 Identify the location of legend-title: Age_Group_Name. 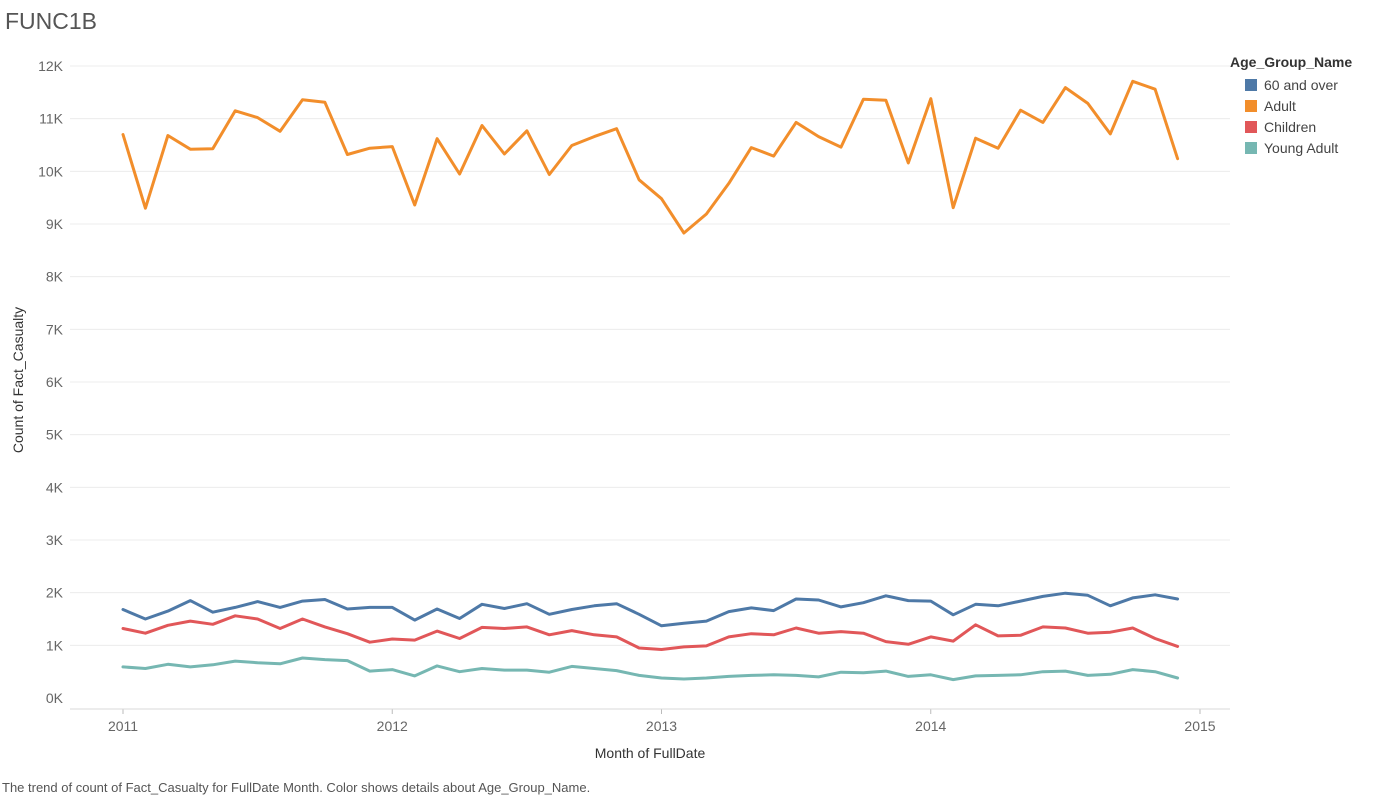
(1291, 62).